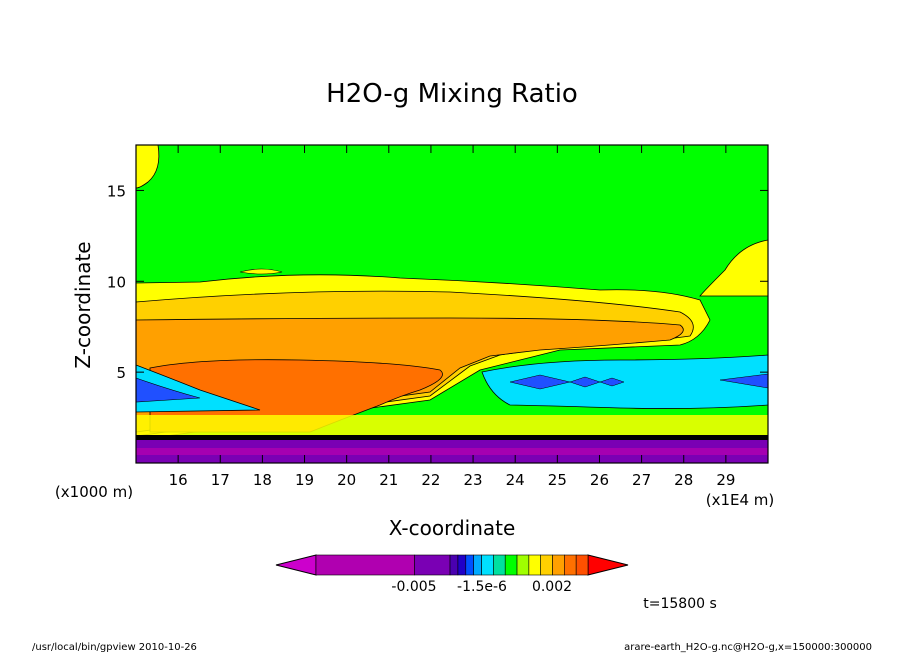  Describe the element at coordinates (608, 565) in the screenshot. I see `colorbar-arrow-right` at that location.